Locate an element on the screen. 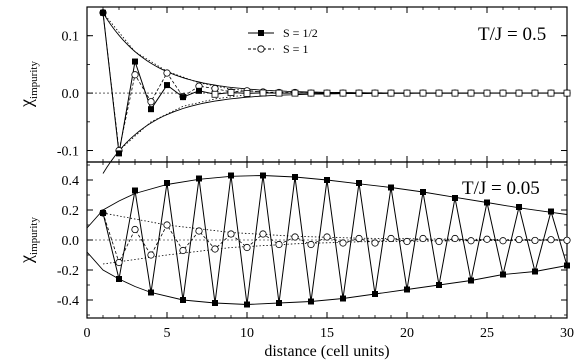 This screenshot has height=362, width=582. top-ylabel: χimpurity is located at coordinates (28, 84).